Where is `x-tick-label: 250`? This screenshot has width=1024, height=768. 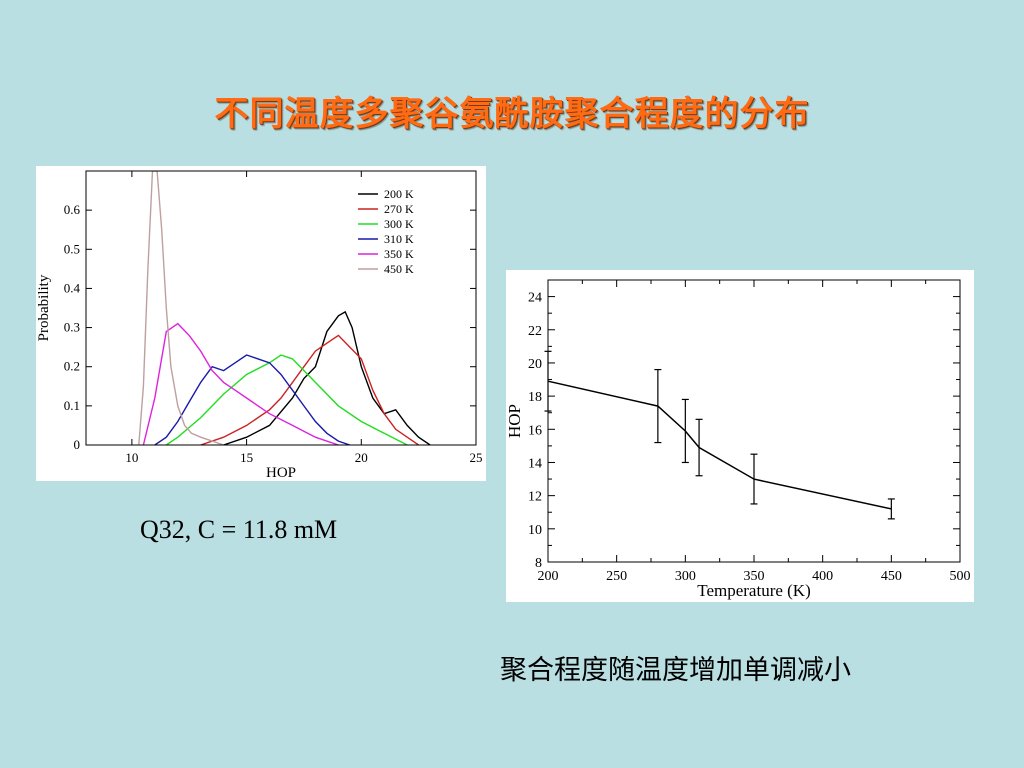
x-tick-label: 250 is located at coordinates (616, 576).